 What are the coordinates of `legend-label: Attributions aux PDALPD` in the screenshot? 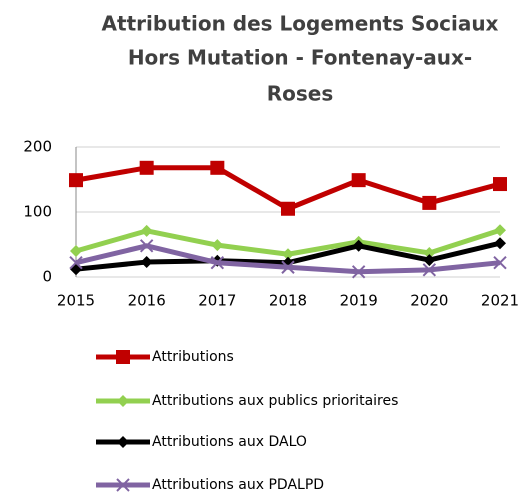 It's located at (238, 485).